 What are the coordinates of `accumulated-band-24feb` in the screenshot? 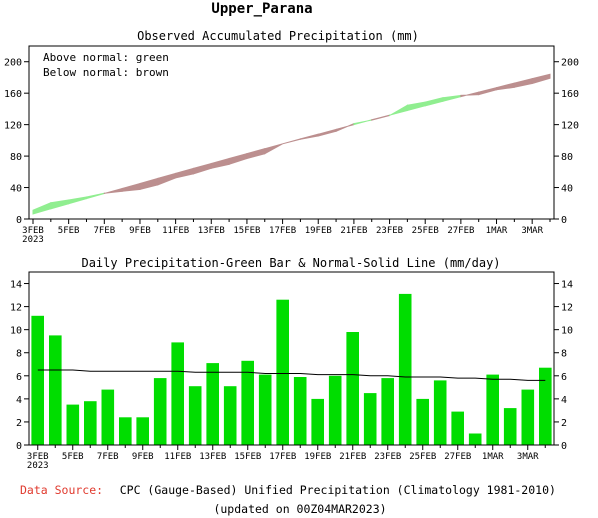 It's located at (416, 106).